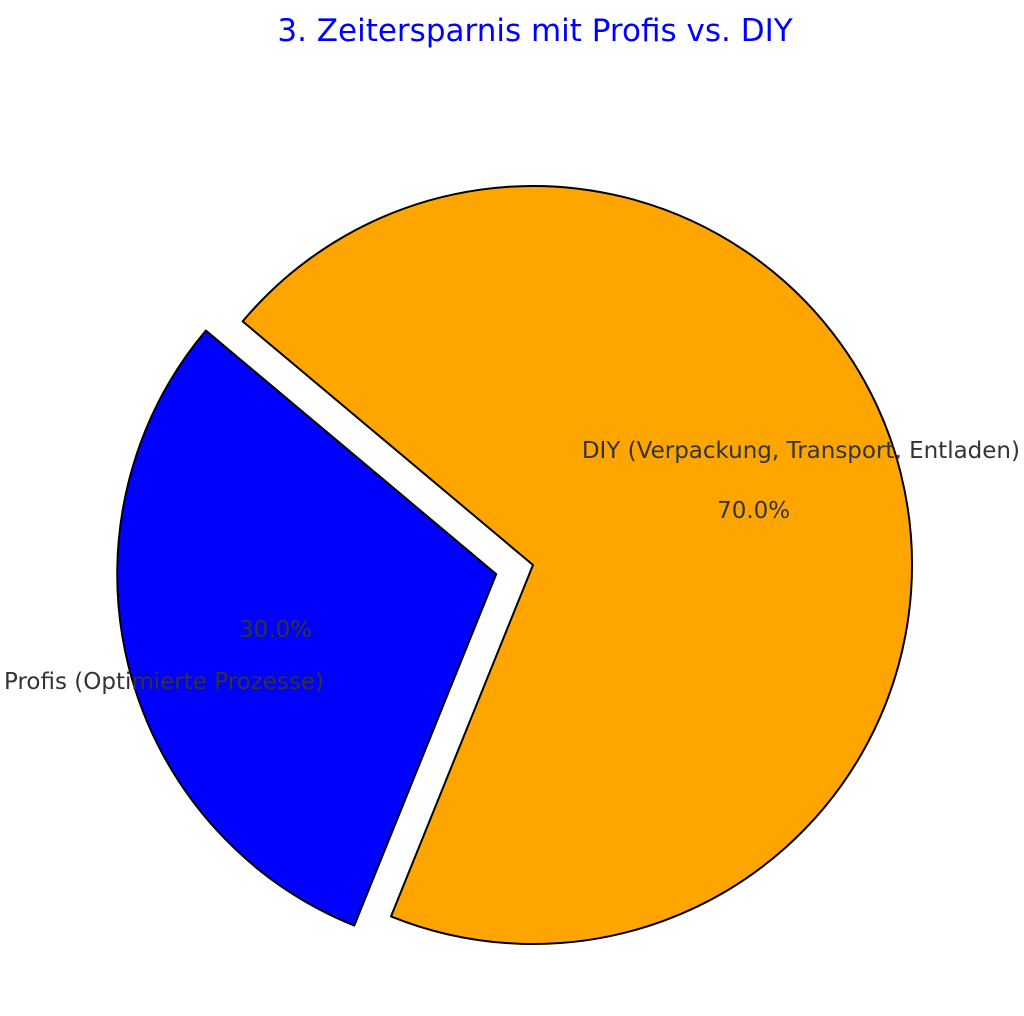 The width and height of the screenshot is (1024, 1016). Describe the element at coordinates (801, 451) in the screenshot. I see `pie-slice-2-label: DIY (Verpackung, Transport, Entladen)` at that location.